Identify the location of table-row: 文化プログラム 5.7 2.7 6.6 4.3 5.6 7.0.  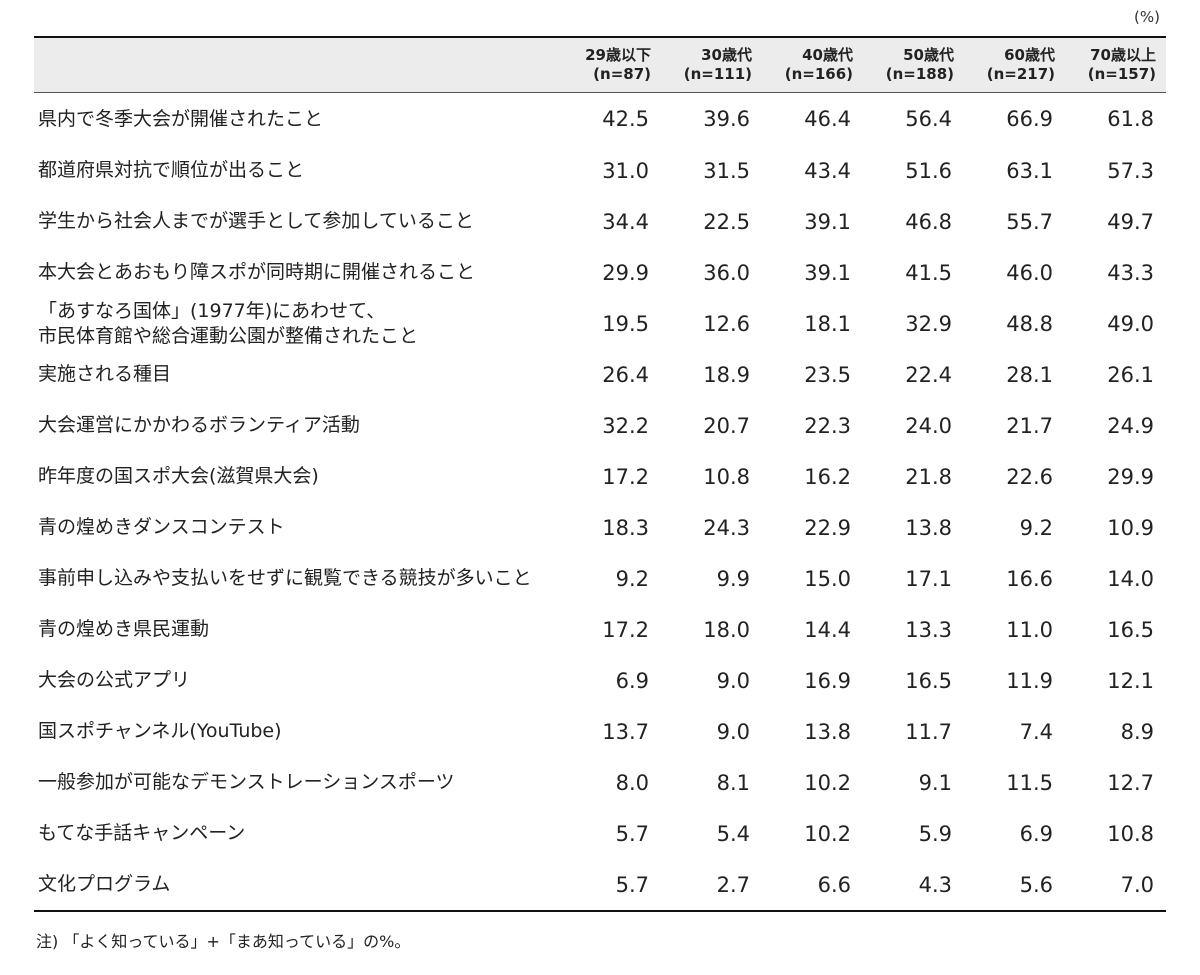
(600, 885).